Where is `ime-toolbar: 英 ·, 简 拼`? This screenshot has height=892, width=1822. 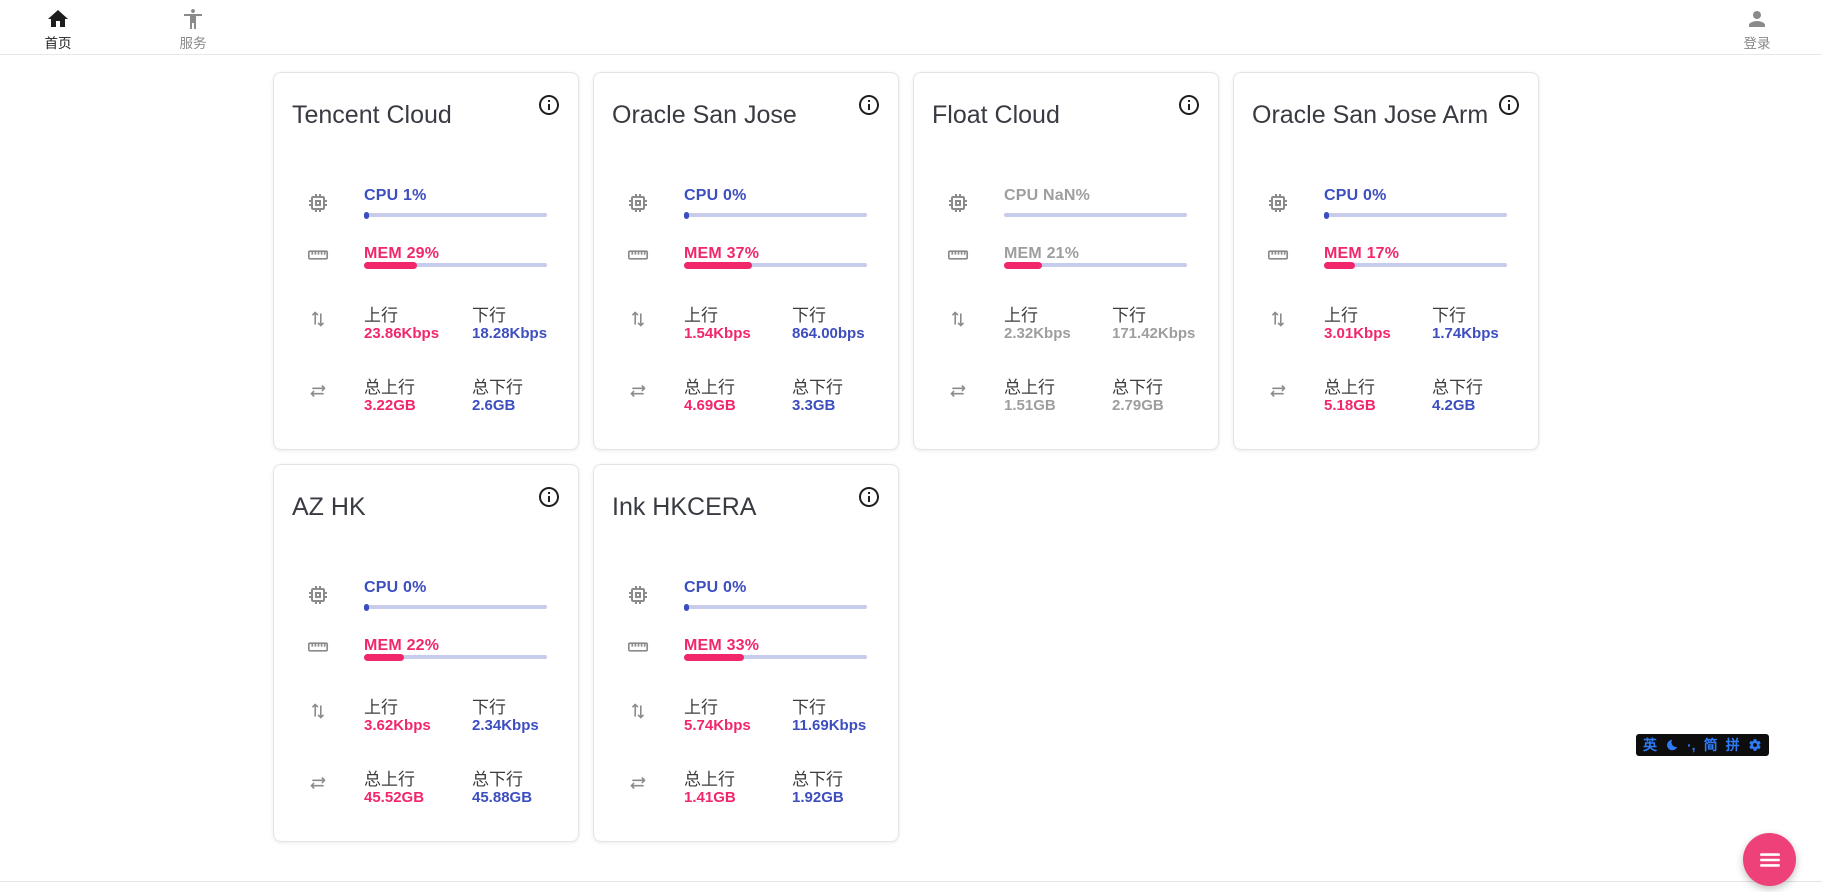
ime-toolbar: 英 ·, 简 拼 is located at coordinates (1702, 745).